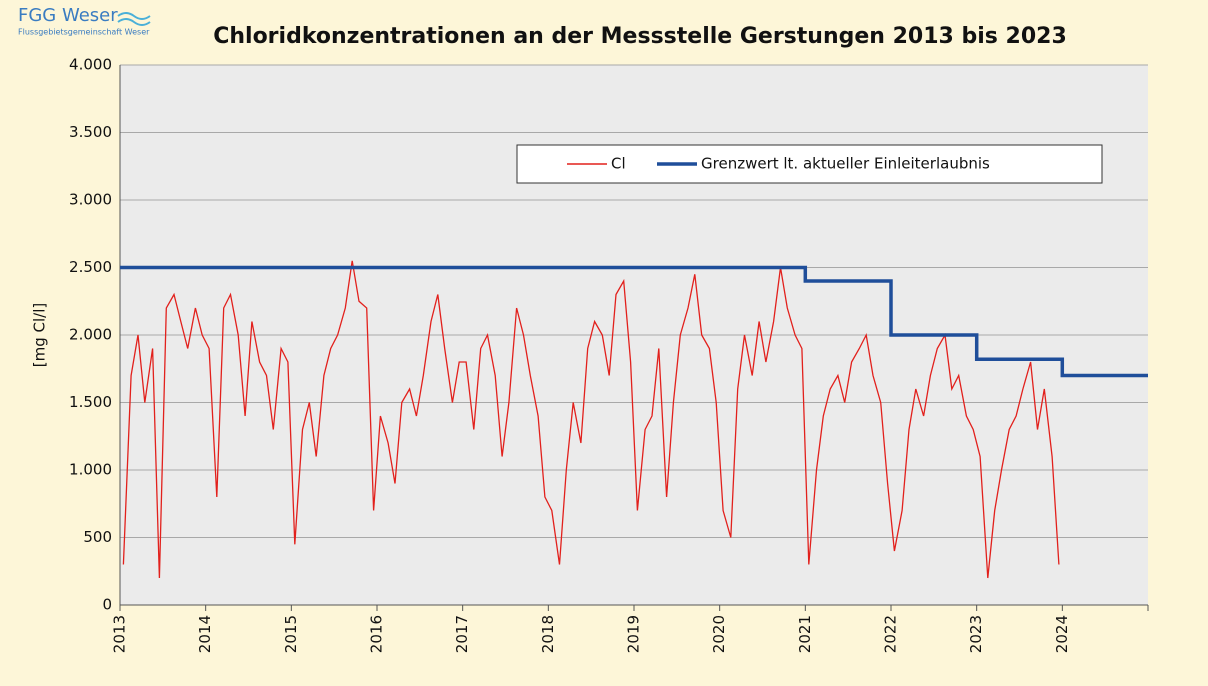 The width and height of the screenshot is (1208, 686). What do you see at coordinates (90, 132) in the screenshot?
I see `y-tick-label: 3.500` at bounding box center [90, 132].